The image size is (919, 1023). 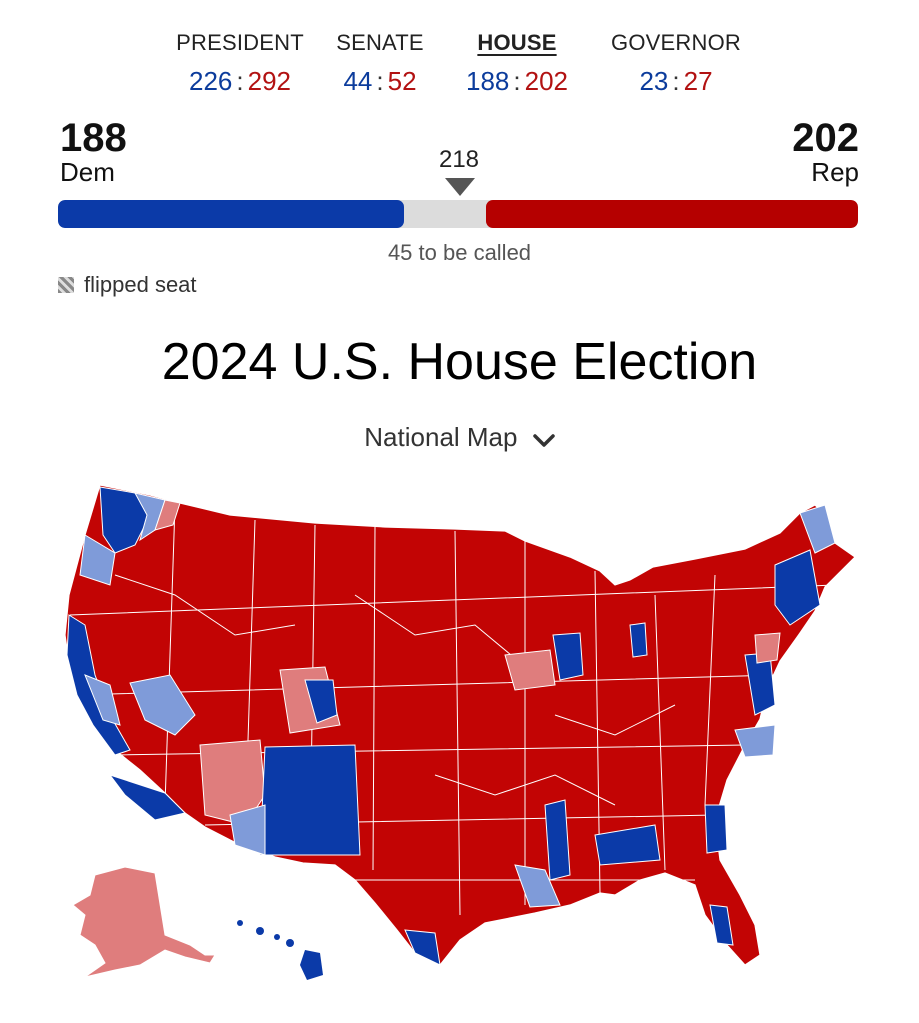 What do you see at coordinates (269, 81) in the screenshot?
I see `rep-score: 292` at bounding box center [269, 81].